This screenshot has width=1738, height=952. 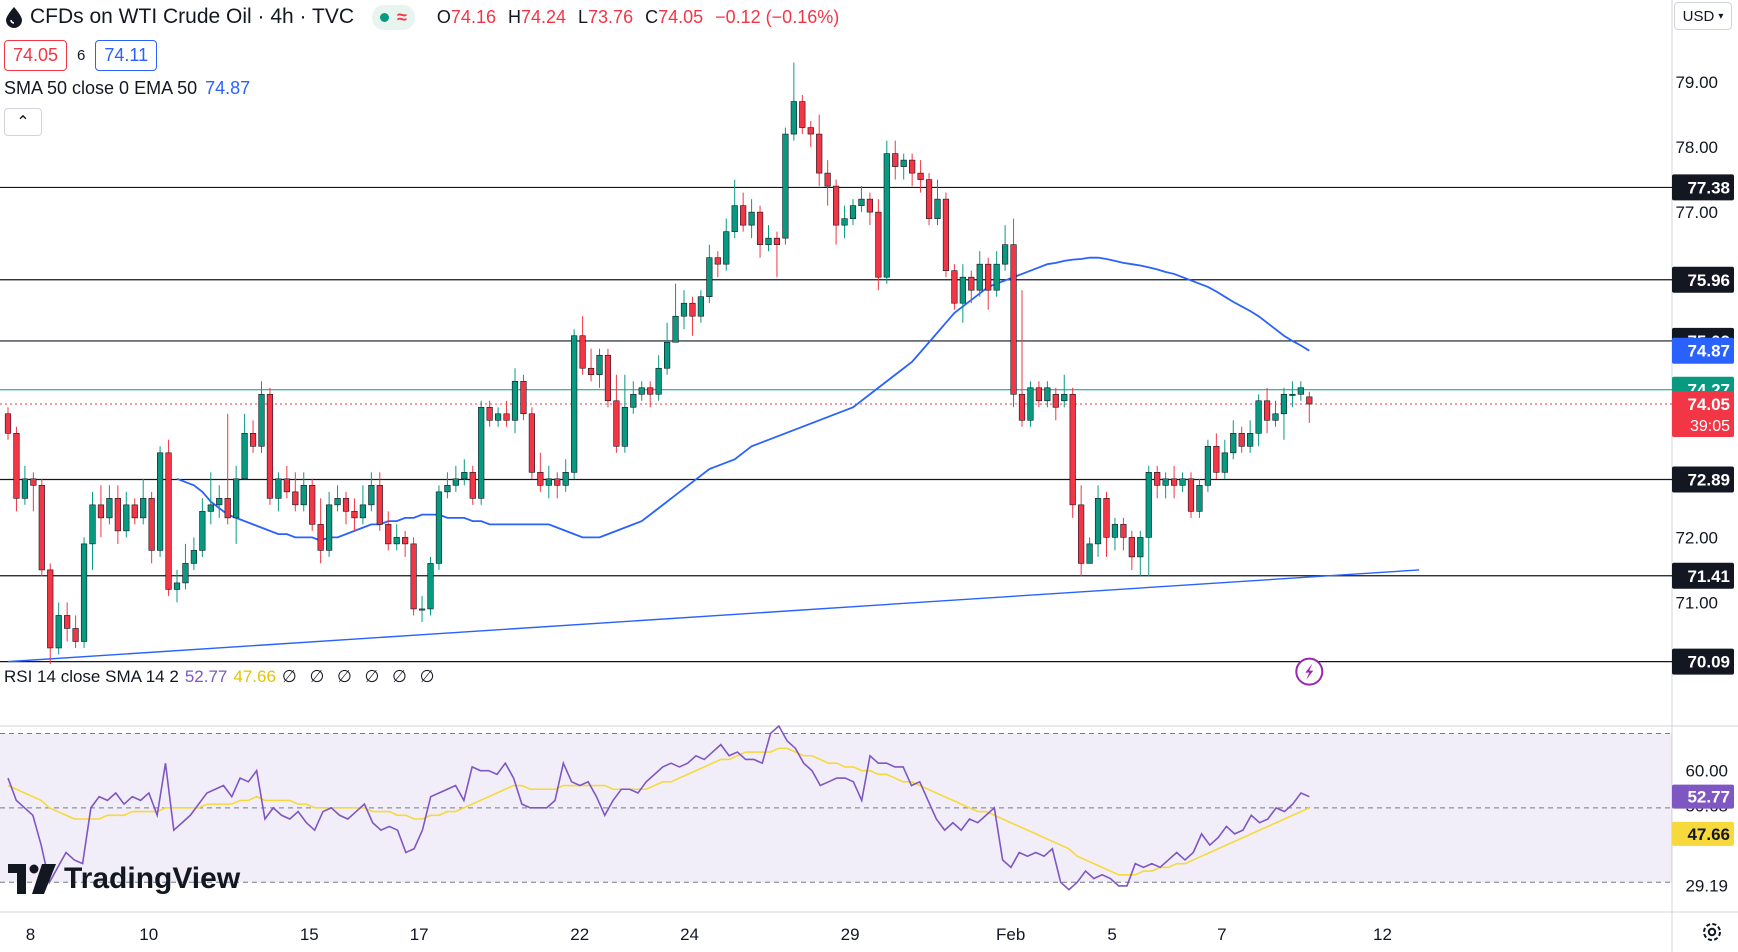 What do you see at coordinates (32, 879) in the screenshot?
I see `tradingview-logo-icon` at bounding box center [32, 879].